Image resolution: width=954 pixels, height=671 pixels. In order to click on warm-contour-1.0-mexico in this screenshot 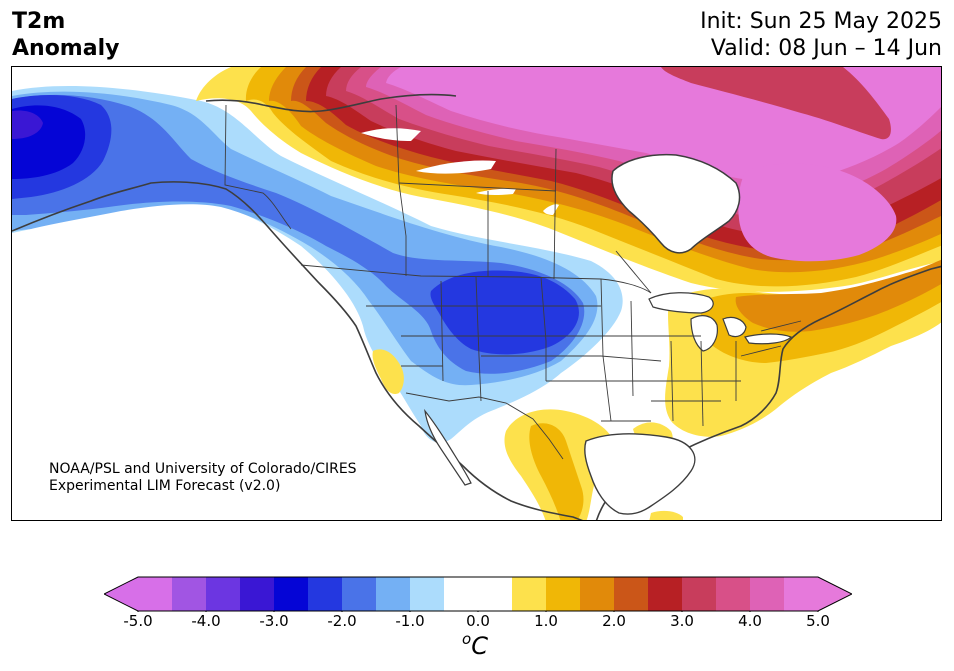, I will do `click(556, 471)`.